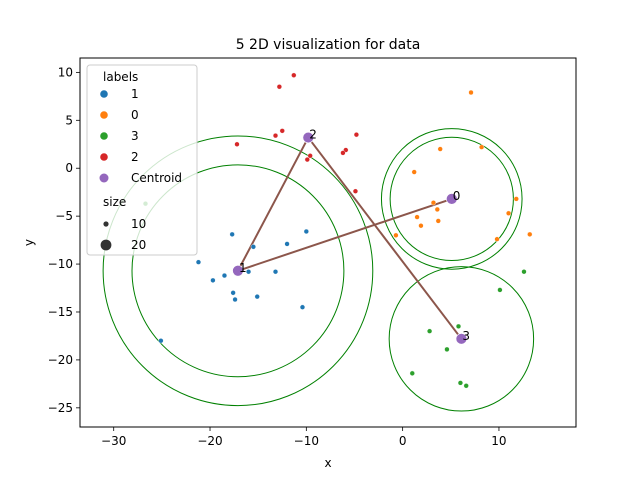  Describe the element at coordinates (243, 268) in the screenshot. I see `centroid-label: 1` at that location.